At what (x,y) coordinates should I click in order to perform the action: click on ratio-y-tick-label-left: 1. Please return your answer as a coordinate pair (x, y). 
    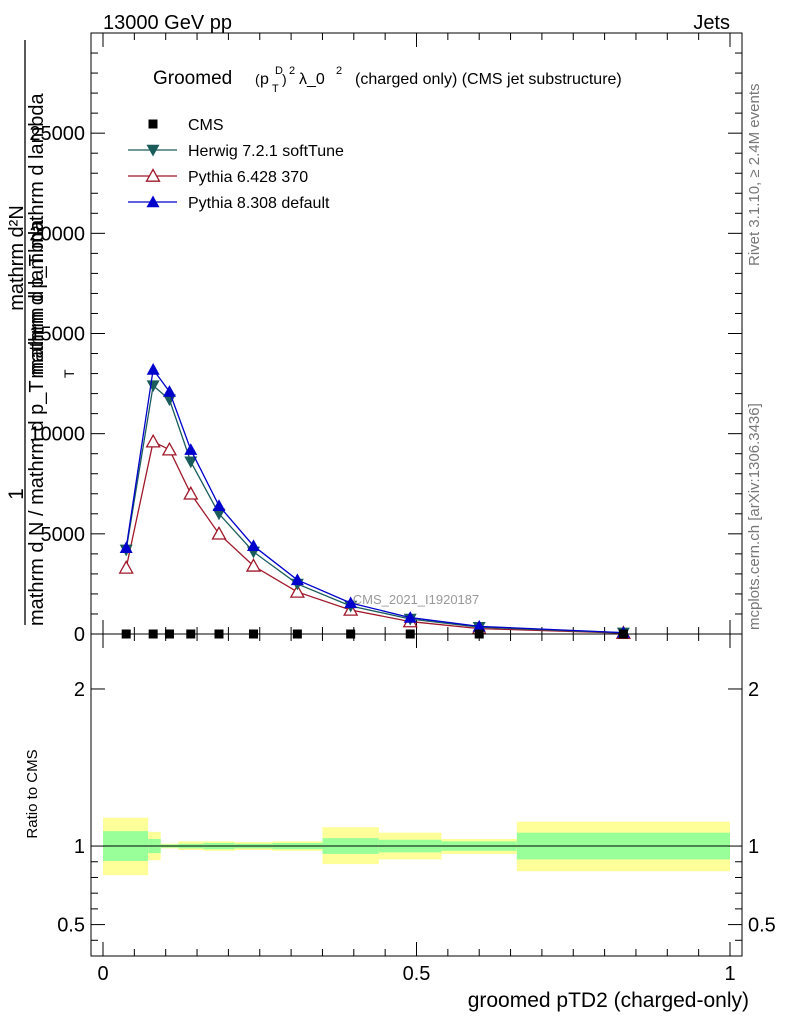
    Looking at the image, I should click on (79, 847).